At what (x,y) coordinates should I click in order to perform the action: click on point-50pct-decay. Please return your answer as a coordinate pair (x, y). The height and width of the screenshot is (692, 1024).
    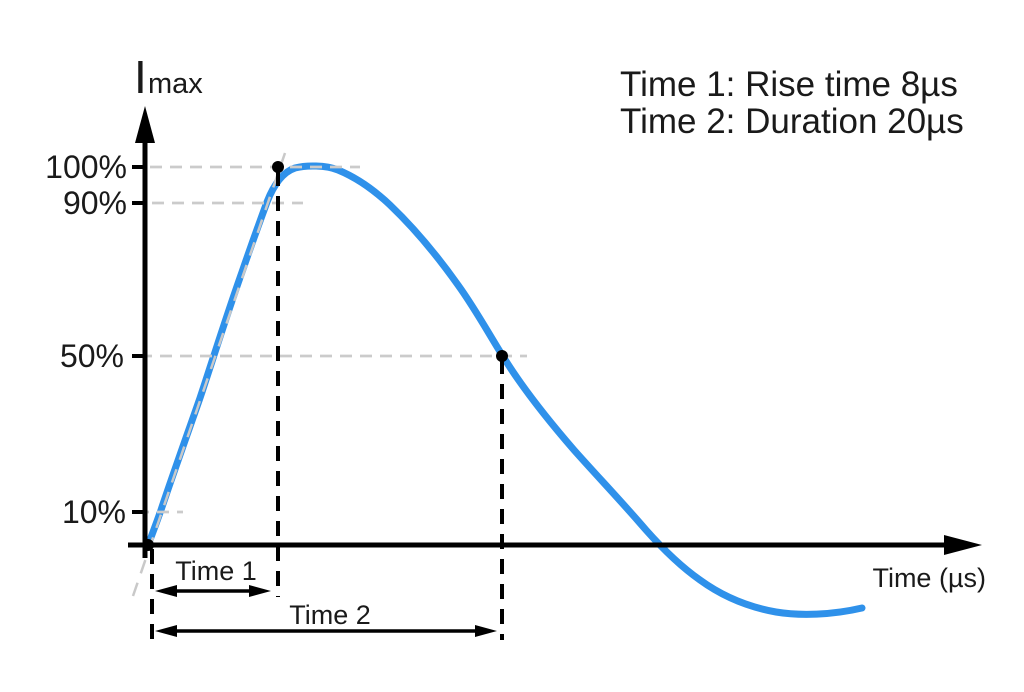
    Looking at the image, I should click on (502, 356).